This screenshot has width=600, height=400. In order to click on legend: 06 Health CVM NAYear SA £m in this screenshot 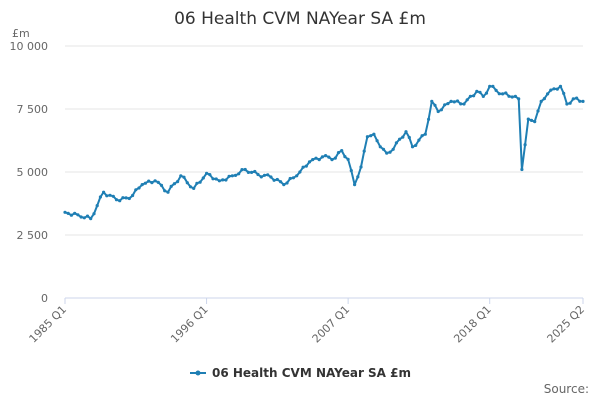, I will do `click(300, 373)`.